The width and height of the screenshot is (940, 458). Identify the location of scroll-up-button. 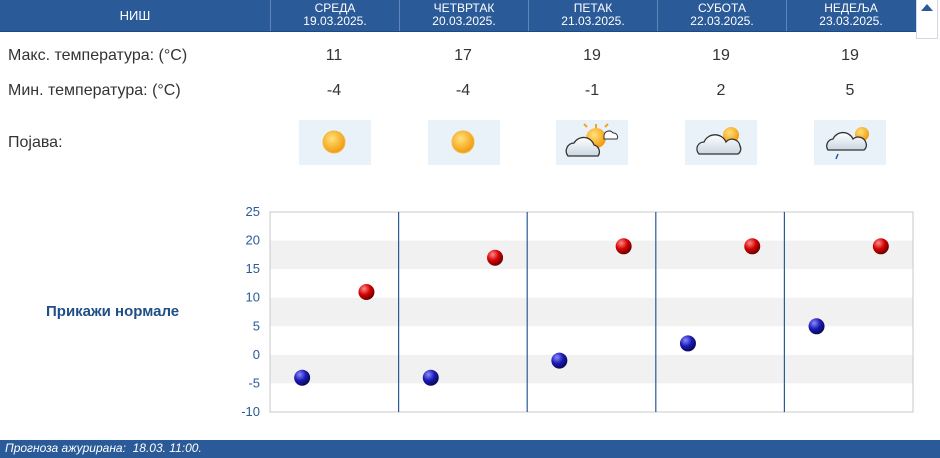
(927, 19).